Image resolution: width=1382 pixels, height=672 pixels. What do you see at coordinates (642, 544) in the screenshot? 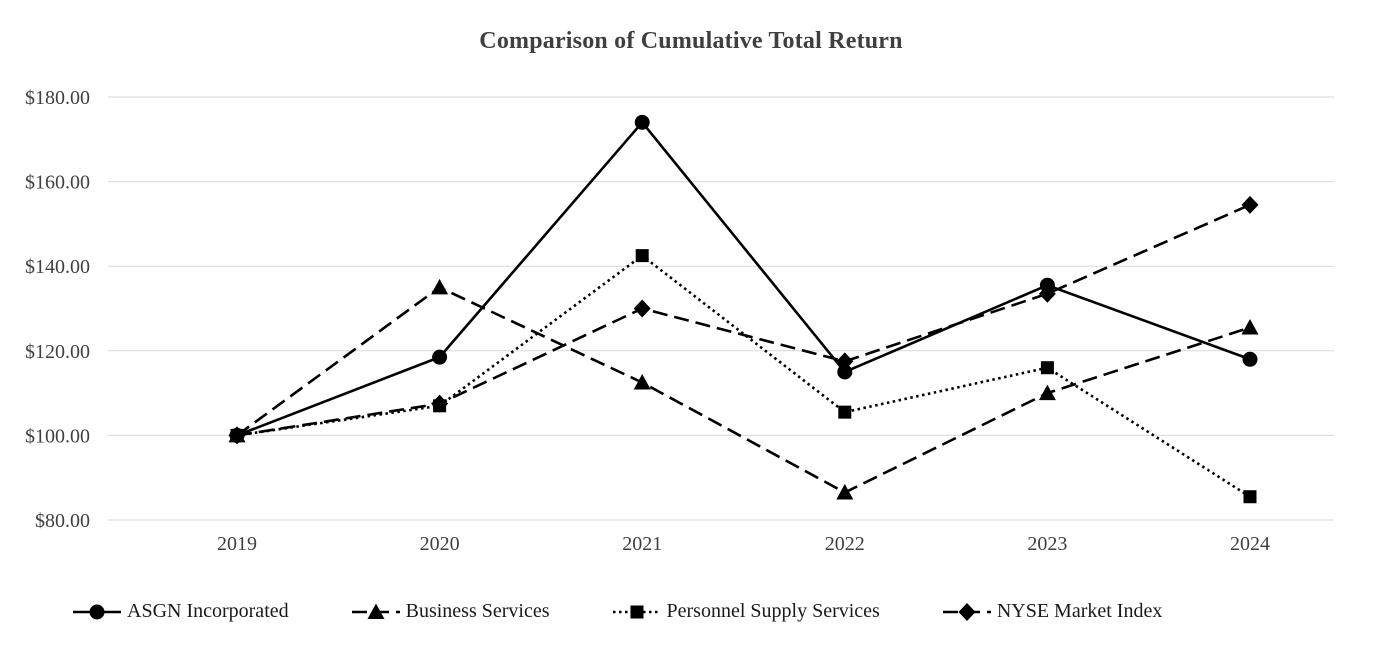
I see `x-axis-tick-label: 2021` at bounding box center [642, 544].